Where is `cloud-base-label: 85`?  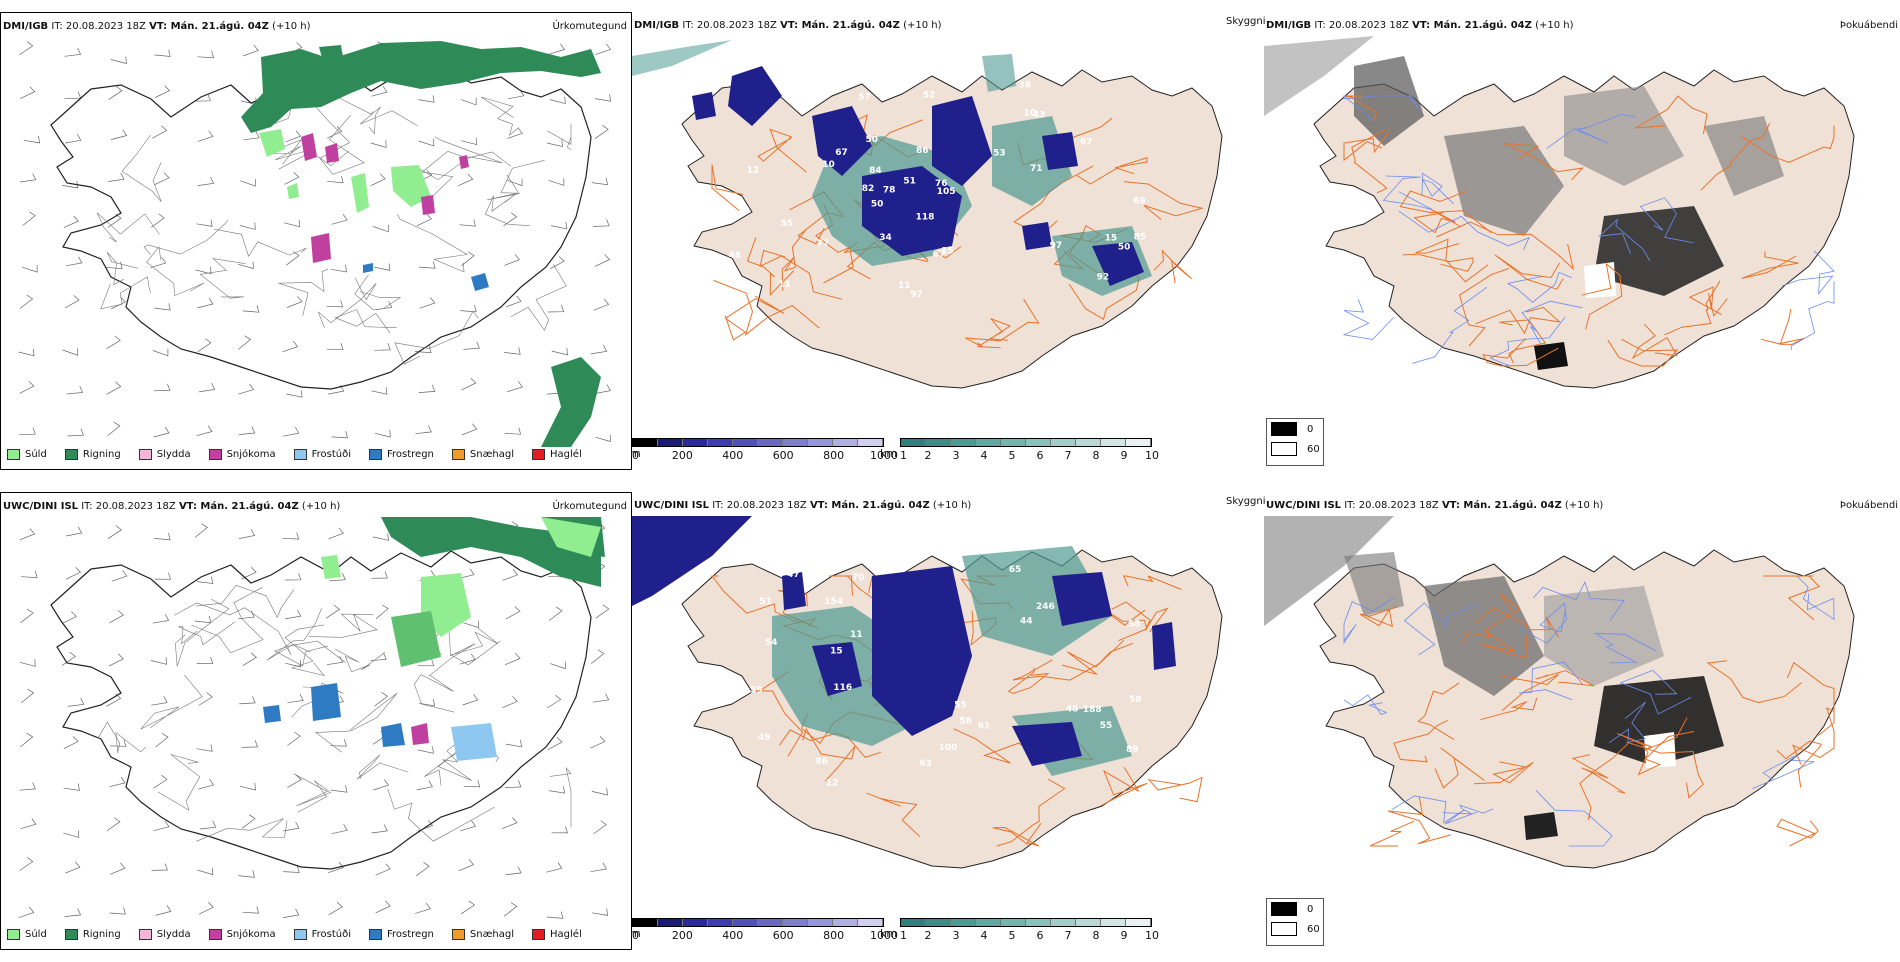
cloud-base-label: 85 is located at coordinates (1140, 237).